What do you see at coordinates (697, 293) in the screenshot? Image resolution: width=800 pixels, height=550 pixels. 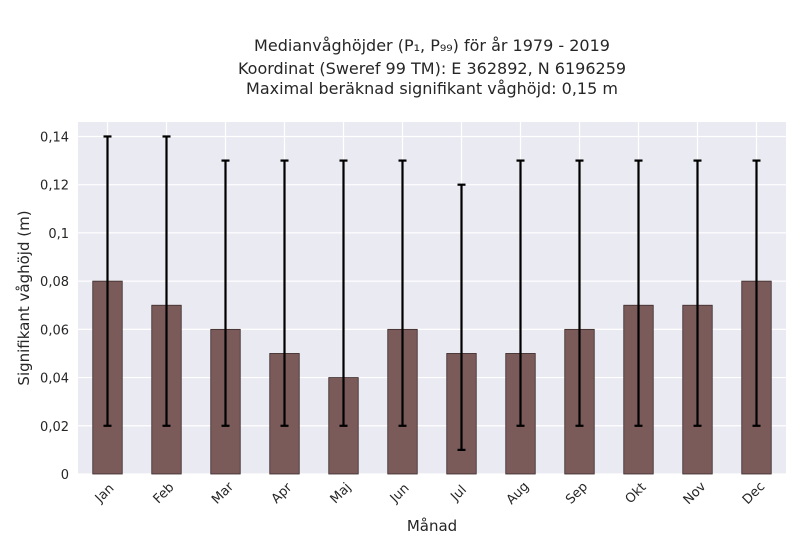 I see `error-bar-nov` at bounding box center [697, 293].